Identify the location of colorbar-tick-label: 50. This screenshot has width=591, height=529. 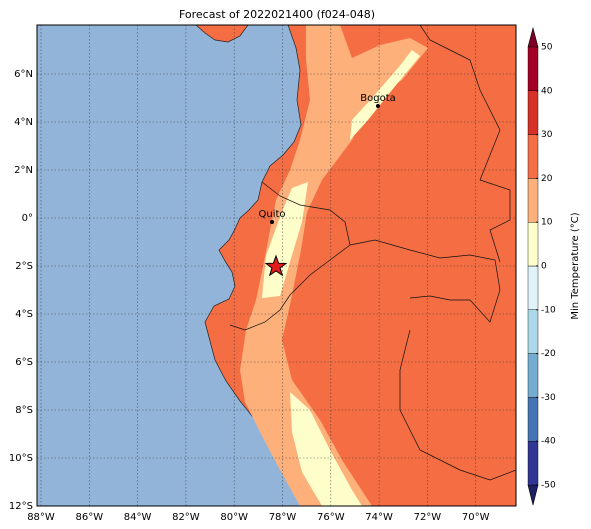
(547, 48).